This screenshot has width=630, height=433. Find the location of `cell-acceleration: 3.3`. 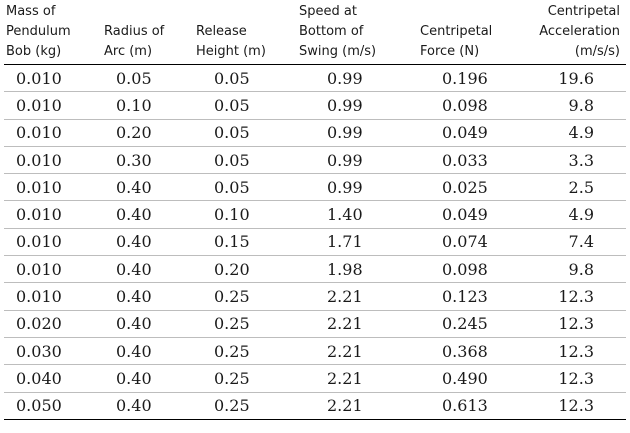

cell-acceleration: 3.3 is located at coordinates (581, 160).